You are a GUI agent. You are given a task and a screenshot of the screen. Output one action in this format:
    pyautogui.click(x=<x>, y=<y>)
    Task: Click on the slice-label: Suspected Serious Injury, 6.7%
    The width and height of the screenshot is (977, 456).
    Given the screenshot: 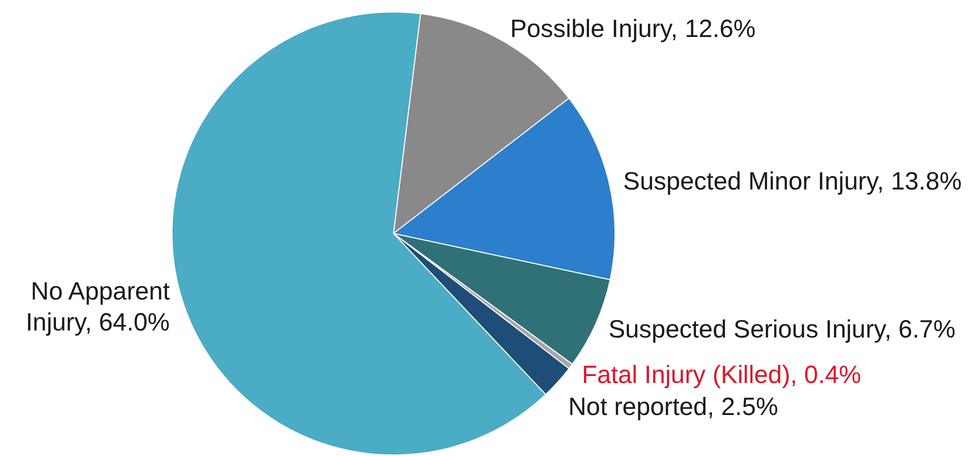 What is the action you would take?
    pyautogui.click(x=782, y=330)
    